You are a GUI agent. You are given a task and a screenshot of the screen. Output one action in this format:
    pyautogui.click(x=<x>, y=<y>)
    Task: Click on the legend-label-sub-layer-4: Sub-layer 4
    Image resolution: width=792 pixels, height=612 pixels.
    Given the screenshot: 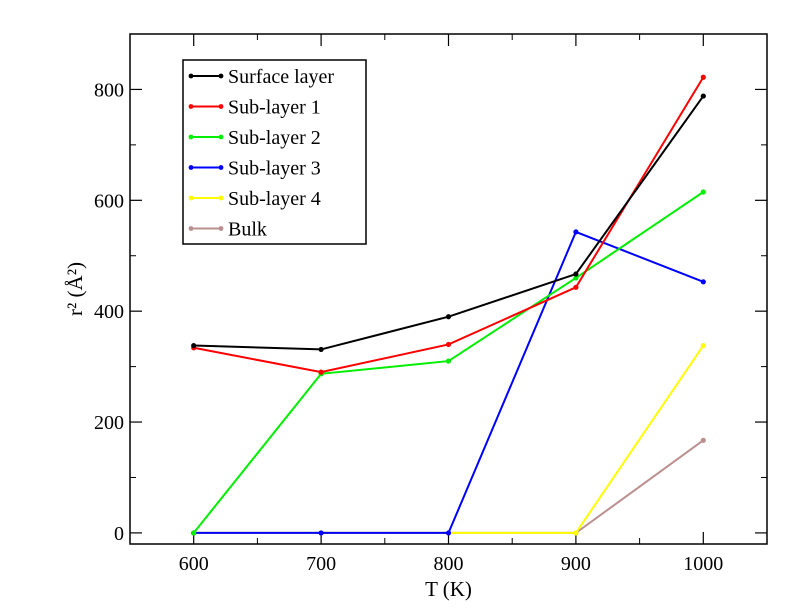 What is the action you would take?
    pyautogui.click(x=274, y=199)
    